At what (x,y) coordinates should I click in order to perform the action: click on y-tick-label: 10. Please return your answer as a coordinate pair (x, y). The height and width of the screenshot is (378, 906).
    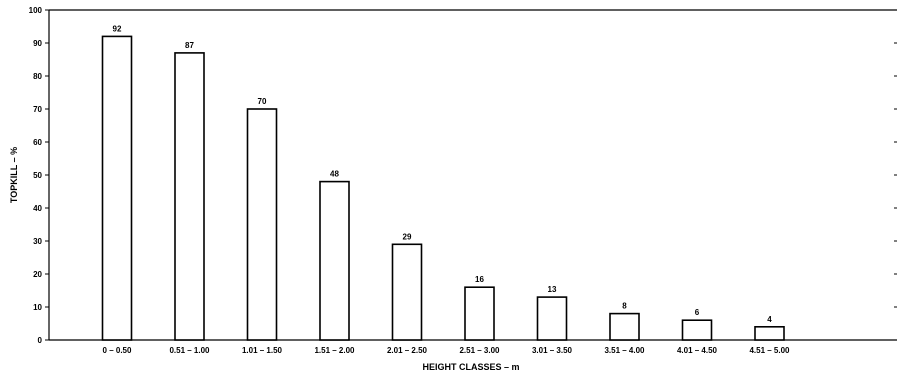
    Looking at the image, I should click on (37, 307).